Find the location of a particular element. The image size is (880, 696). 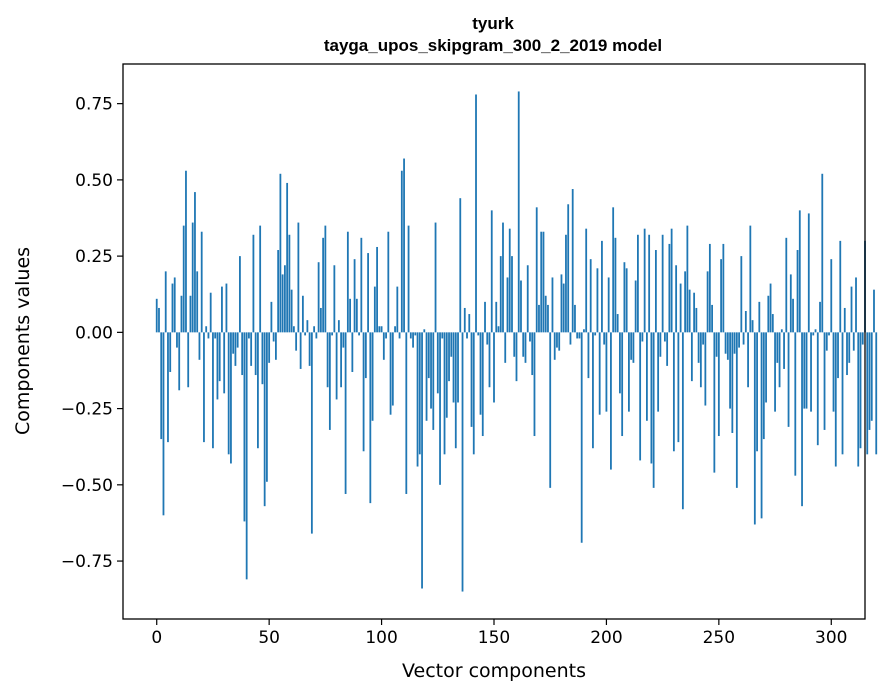

x-tick-label: 200 is located at coordinates (606, 638).